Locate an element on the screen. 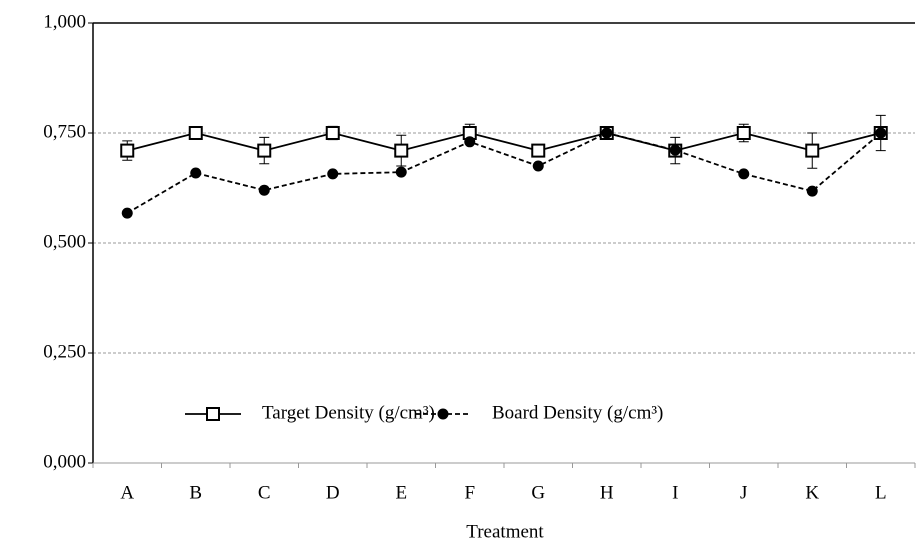 Image resolution: width=917 pixels, height=543 pixels. legend-label: Board Density (g/cm³) is located at coordinates (577, 412).